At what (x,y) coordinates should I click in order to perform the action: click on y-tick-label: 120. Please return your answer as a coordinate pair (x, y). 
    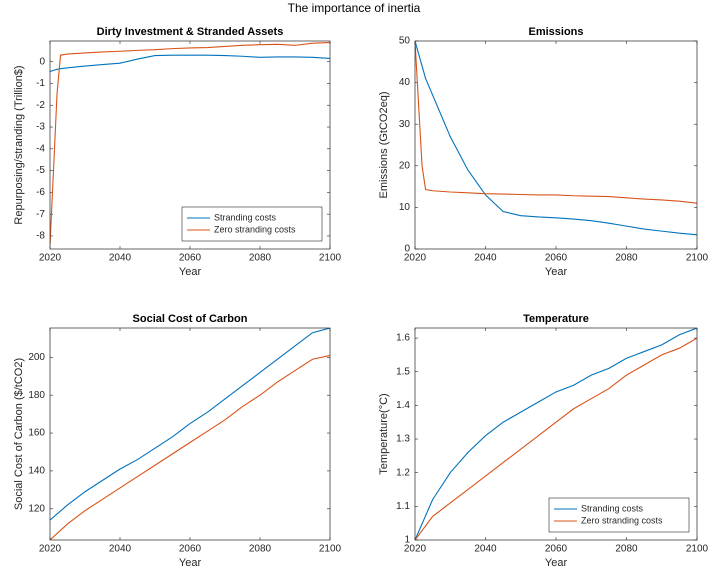
    Looking at the image, I should click on (36, 508).